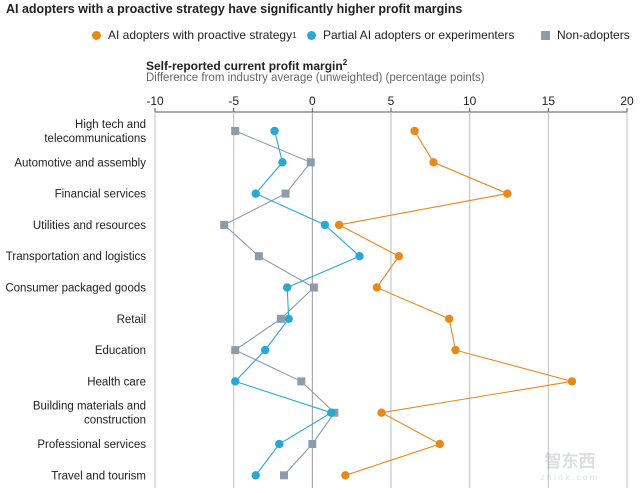 This screenshot has height=493, width=640. I want to click on legend-footnote-mark: 1, so click(294, 35).